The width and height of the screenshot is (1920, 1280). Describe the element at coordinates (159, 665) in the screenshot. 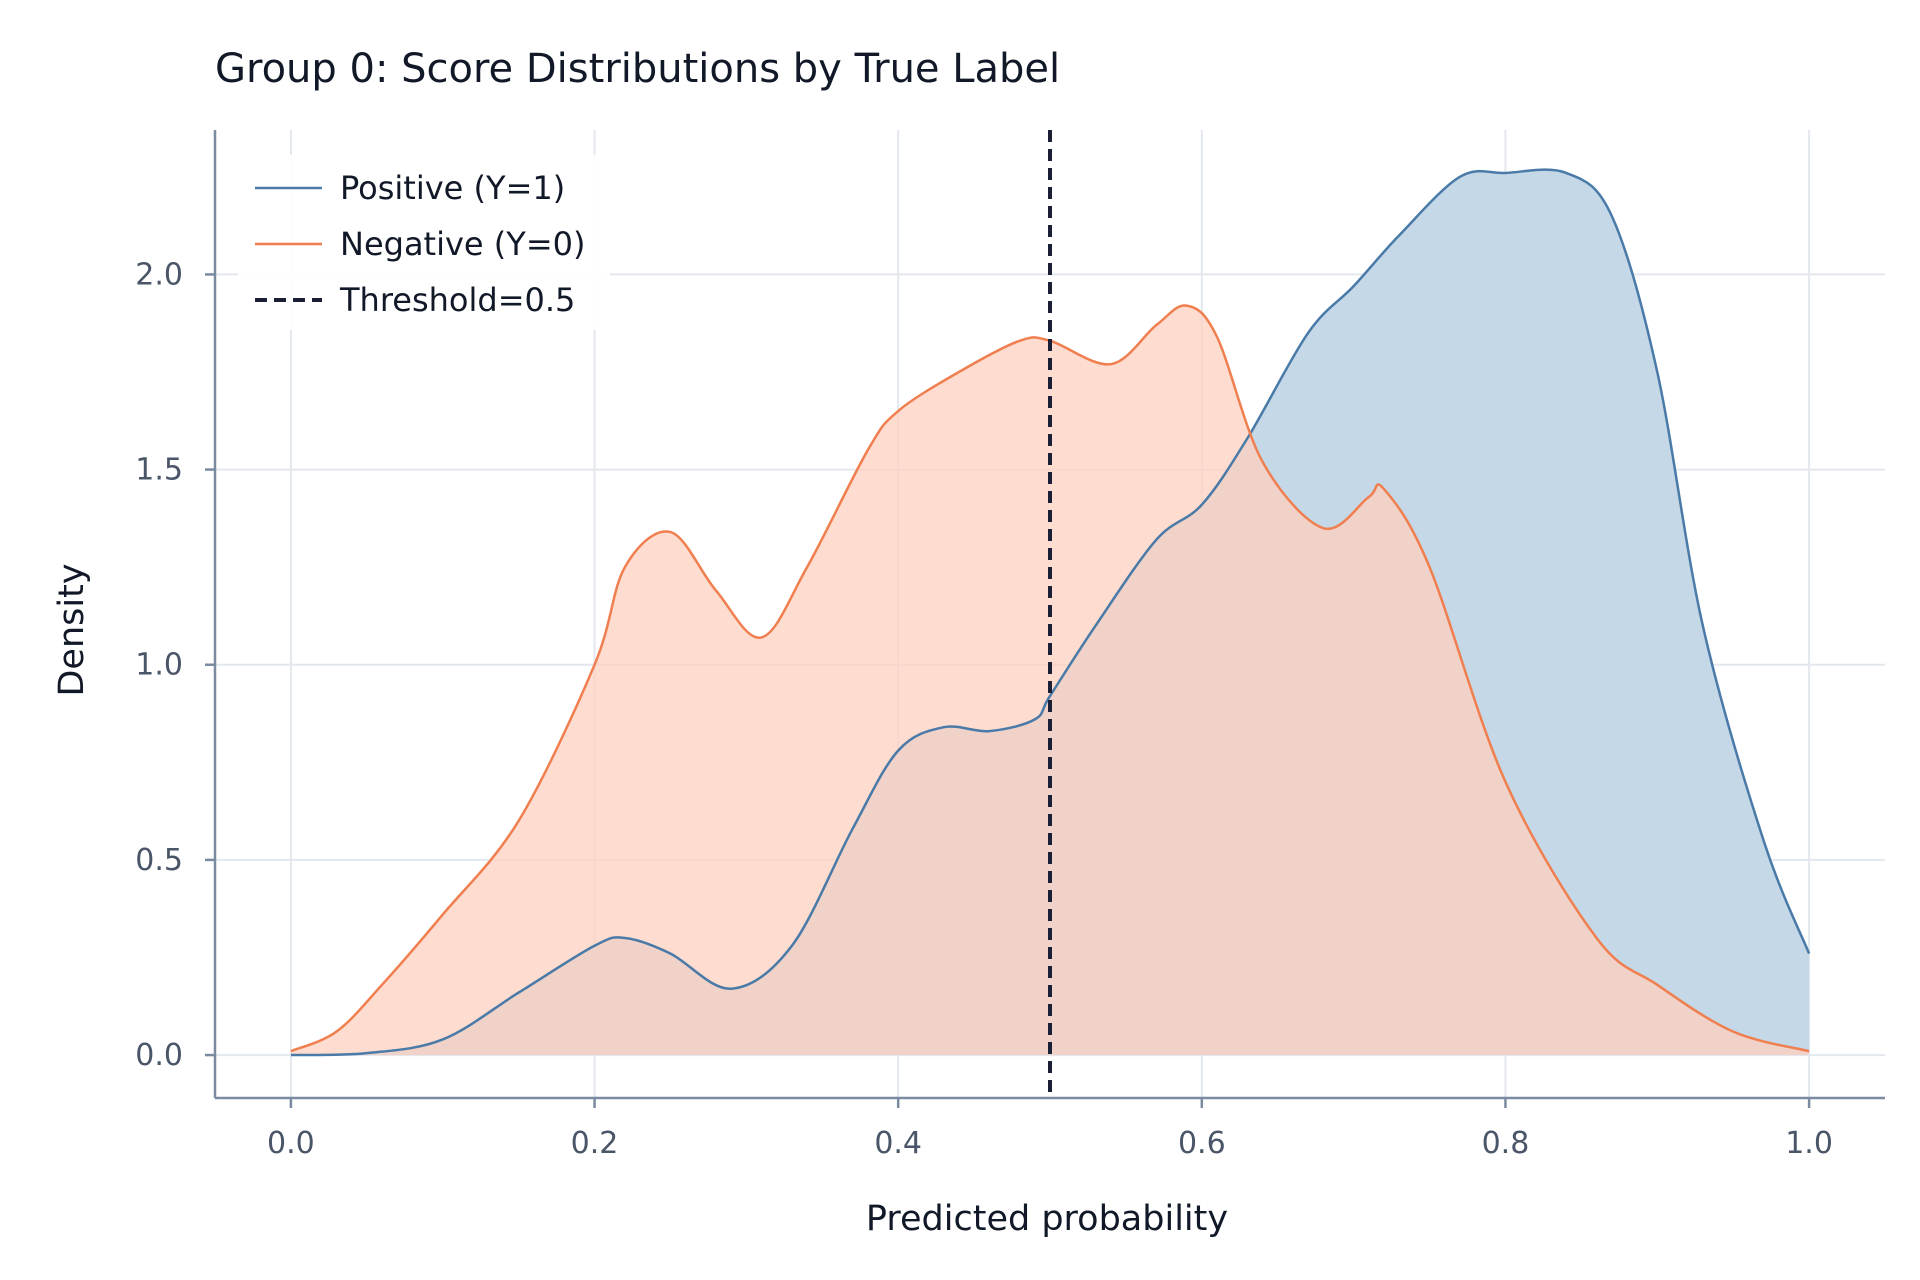

I see `y-tick-label-2: 1.0` at that location.